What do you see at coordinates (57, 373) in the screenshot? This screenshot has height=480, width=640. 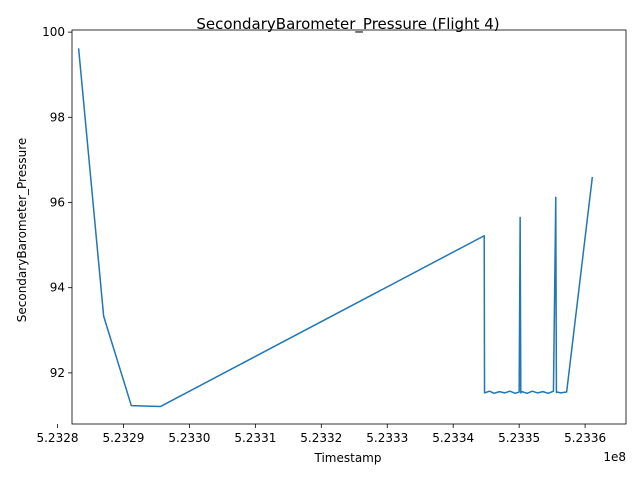 I see `y-tick-label: 92` at bounding box center [57, 373].